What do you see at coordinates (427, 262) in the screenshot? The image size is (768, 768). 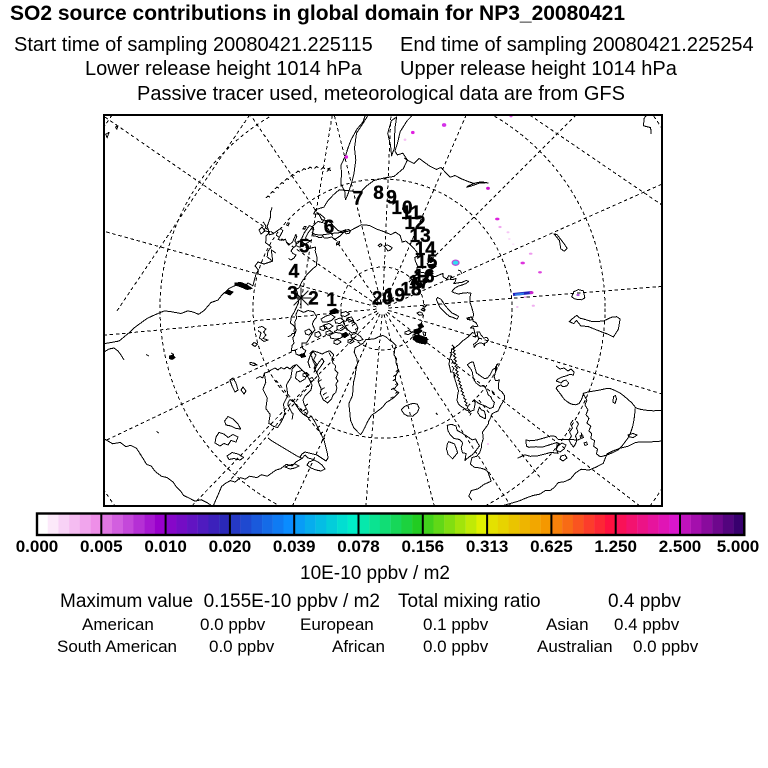 I see `svg-text: 15` at bounding box center [427, 262].